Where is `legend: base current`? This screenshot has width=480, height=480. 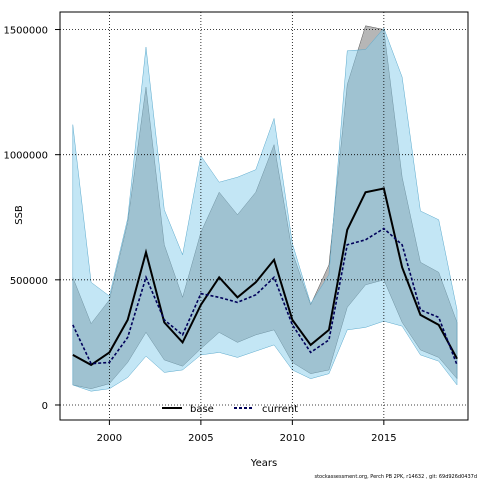
legend: base current is located at coordinates (230, 409).